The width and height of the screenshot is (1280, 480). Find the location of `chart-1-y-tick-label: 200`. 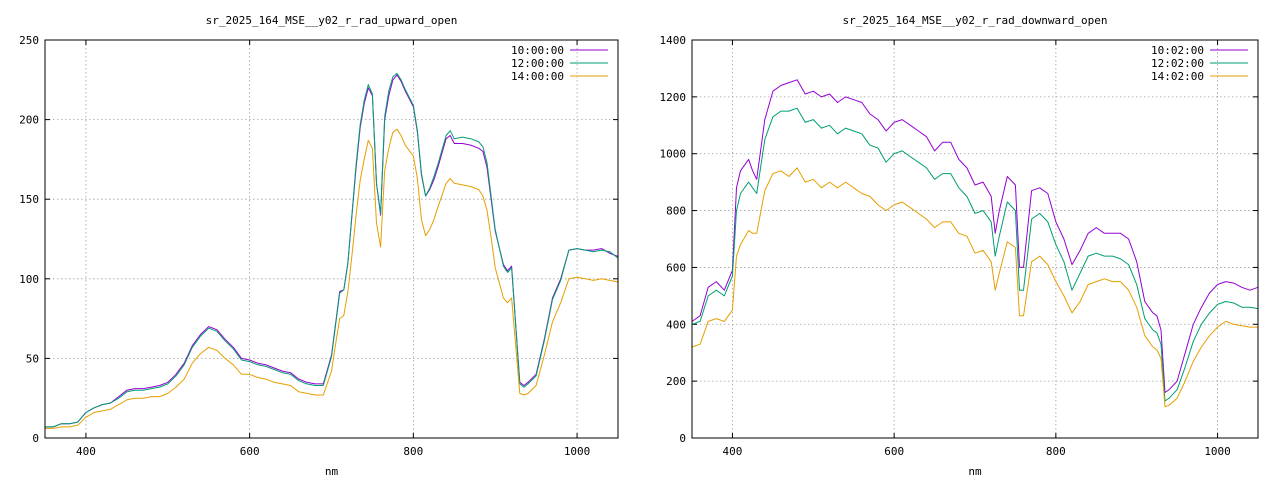

chart-1-y-tick-label: 200 is located at coordinates (29, 120).